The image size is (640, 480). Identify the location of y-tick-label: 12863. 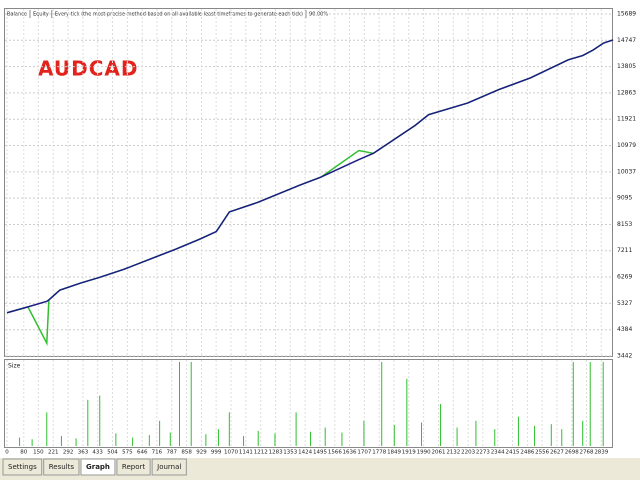
(626, 92).